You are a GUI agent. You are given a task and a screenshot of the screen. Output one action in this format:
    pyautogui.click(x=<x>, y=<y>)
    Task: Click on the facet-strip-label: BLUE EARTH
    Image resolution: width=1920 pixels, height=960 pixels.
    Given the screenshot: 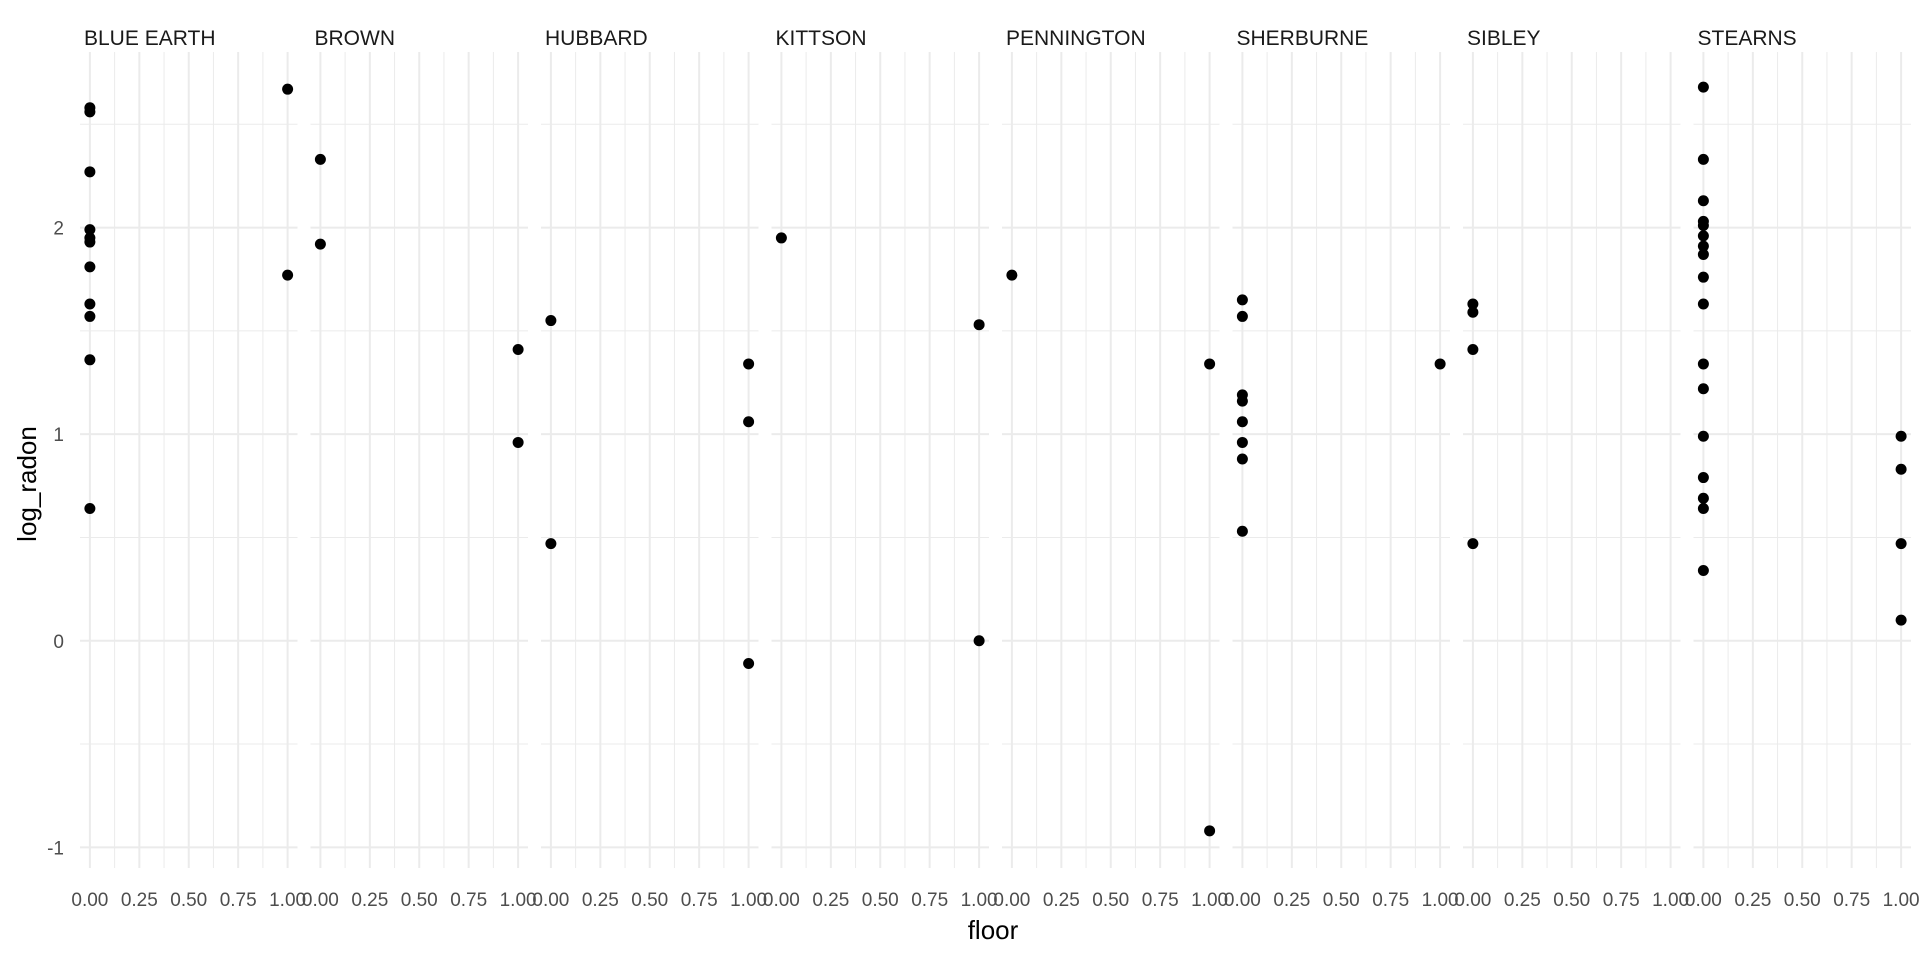 What is the action you would take?
    pyautogui.click(x=150, y=38)
    